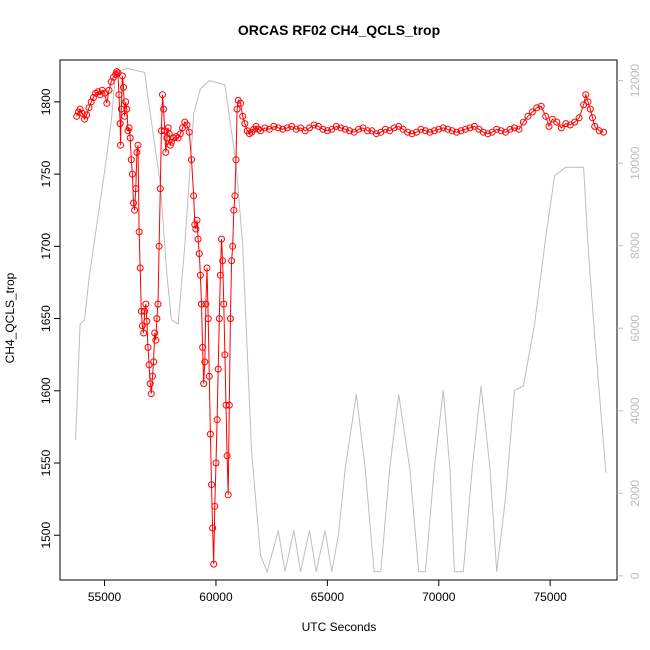  I want to click on y2-tick-label: 4000, so click(635, 410).